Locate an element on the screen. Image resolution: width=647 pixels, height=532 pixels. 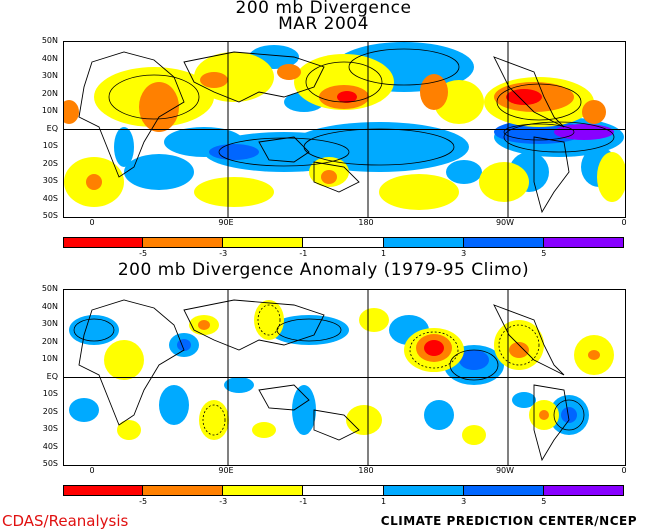
top-map-title: 200 mb Divergence is located at coordinates (323, 9).